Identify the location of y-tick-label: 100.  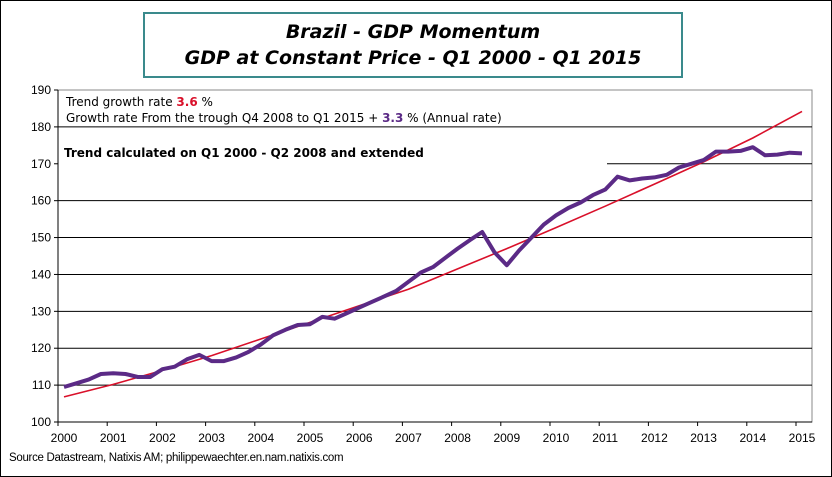
(41, 422).